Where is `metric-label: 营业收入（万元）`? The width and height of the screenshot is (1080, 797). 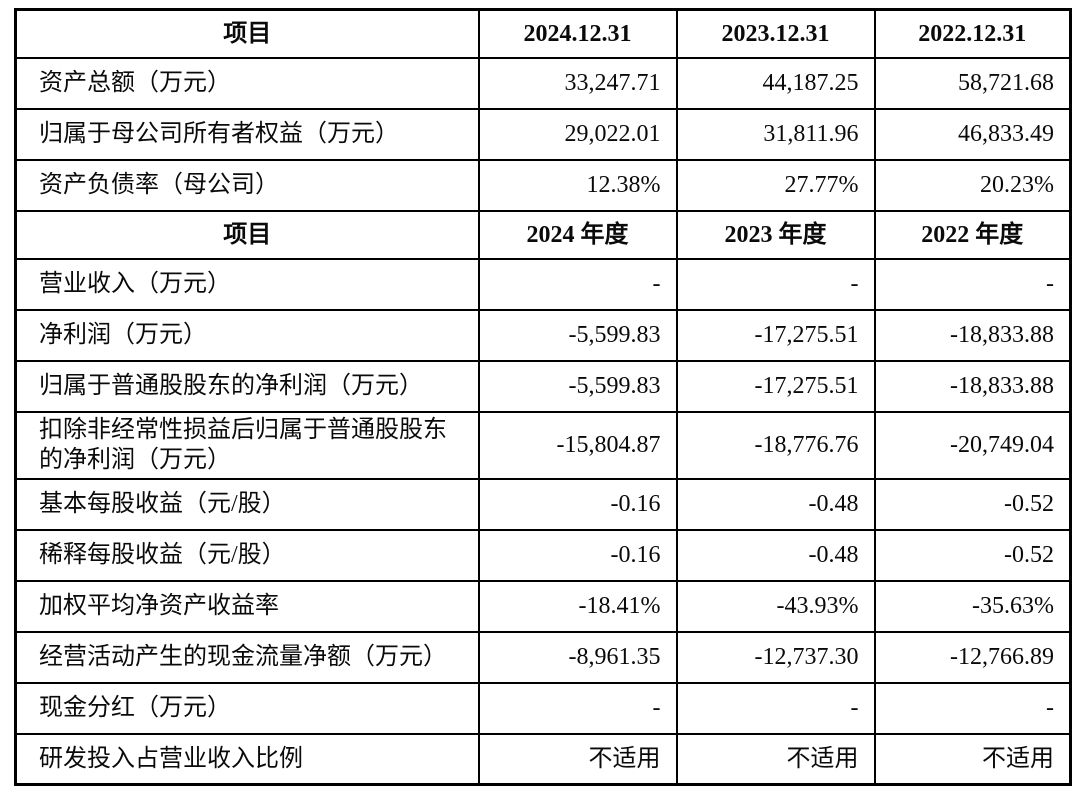 metric-label: 营业收入（万元） is located at coordinates (247, 284).